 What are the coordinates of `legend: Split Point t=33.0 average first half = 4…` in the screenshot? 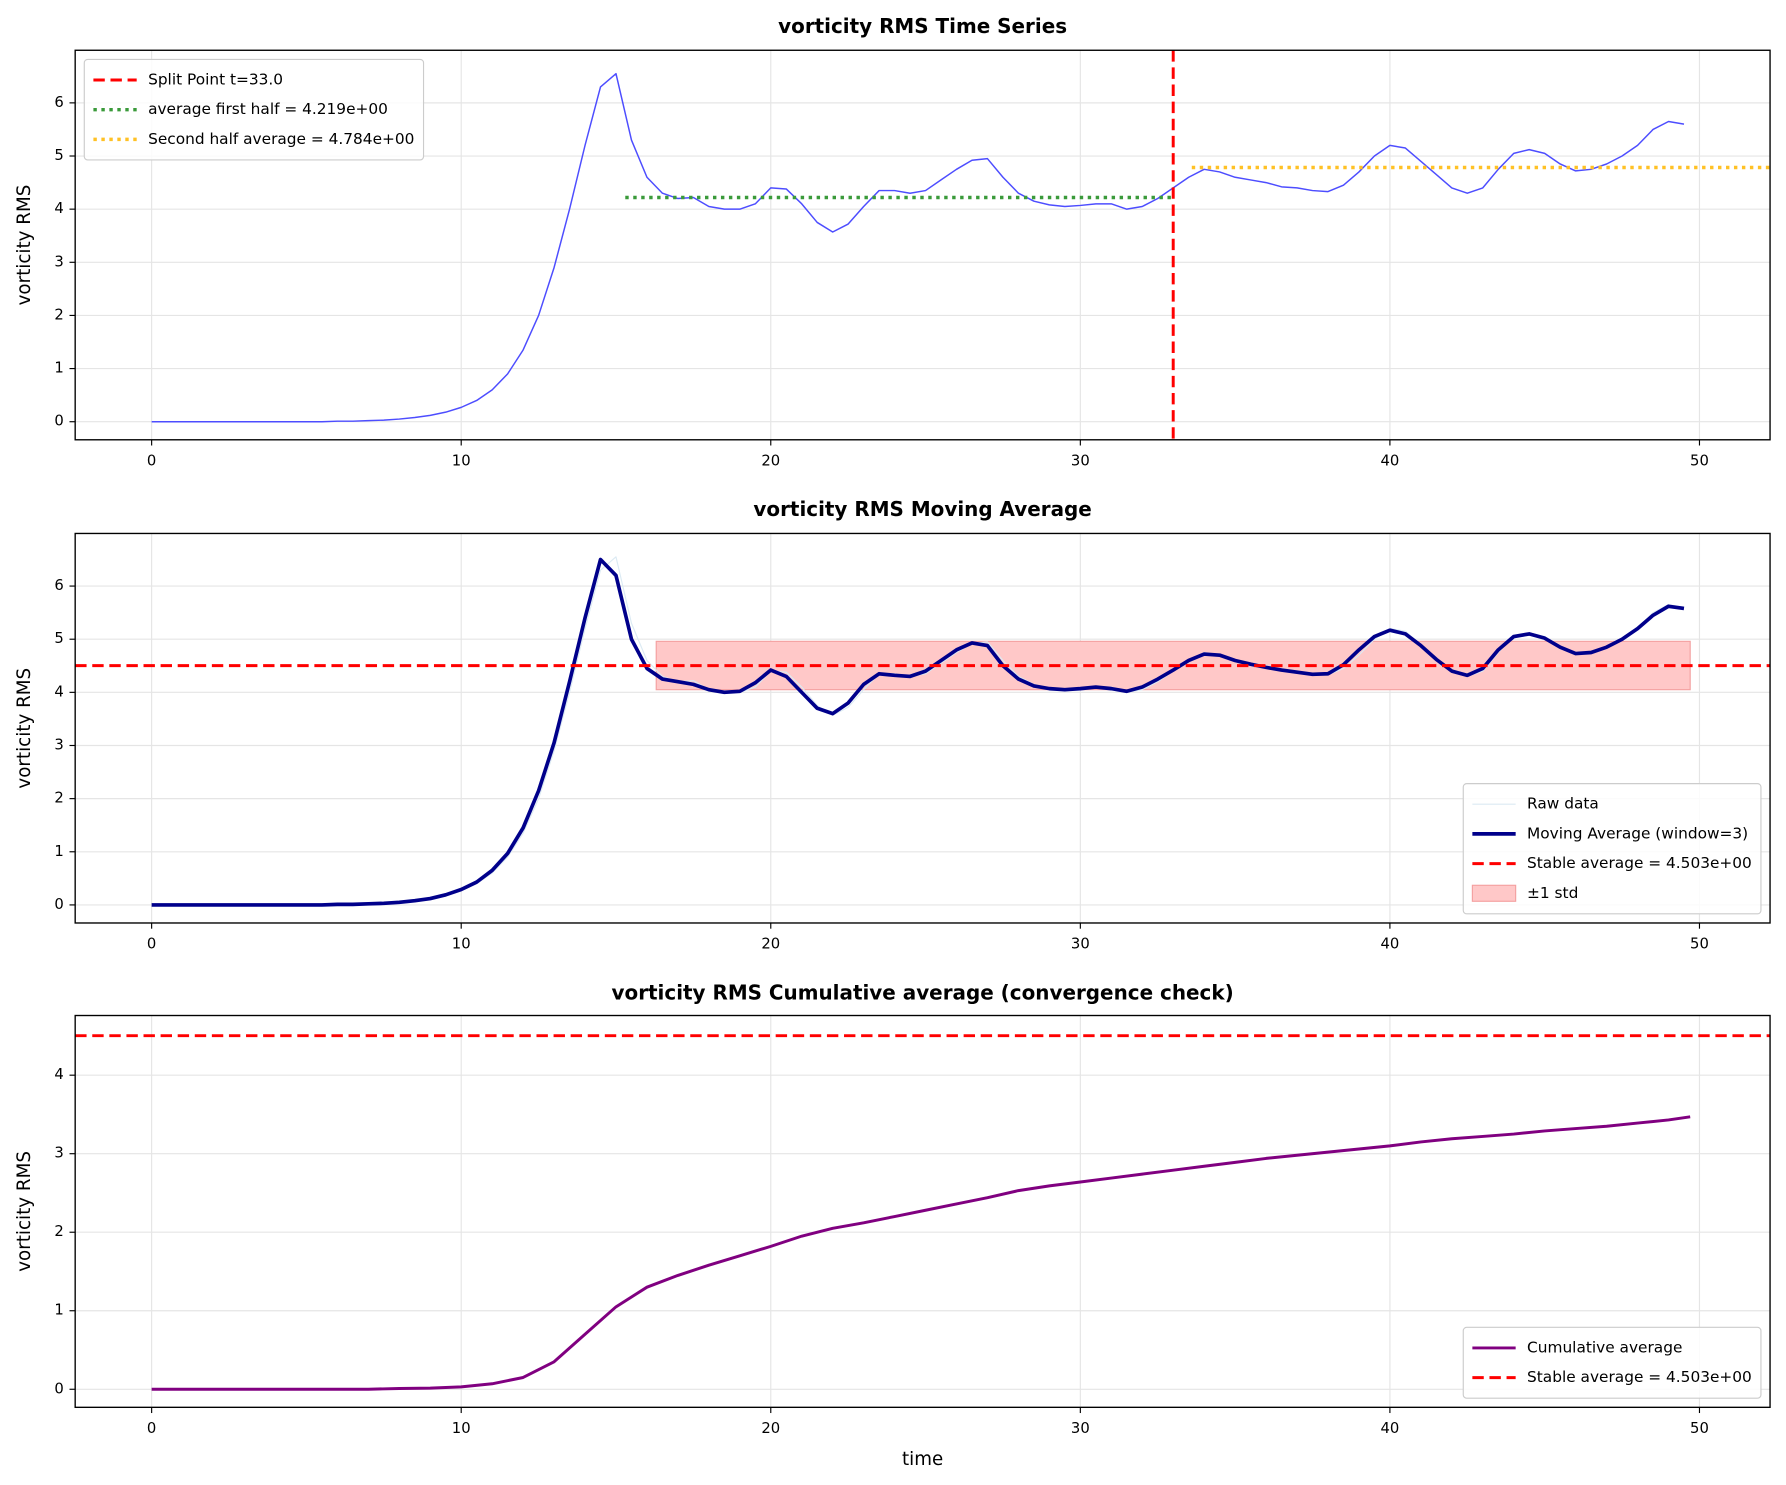 It's located at (254, 109).